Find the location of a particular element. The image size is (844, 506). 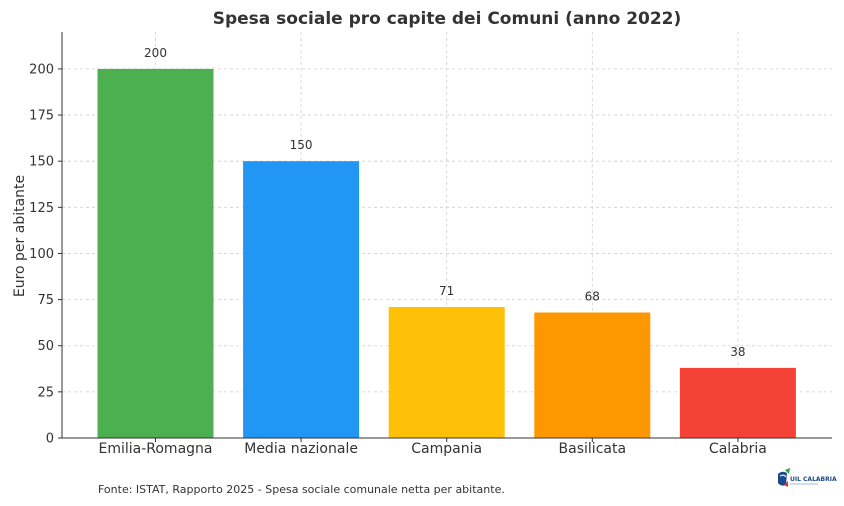

y-tick-label: 0 is located at coordinates (50, 439).